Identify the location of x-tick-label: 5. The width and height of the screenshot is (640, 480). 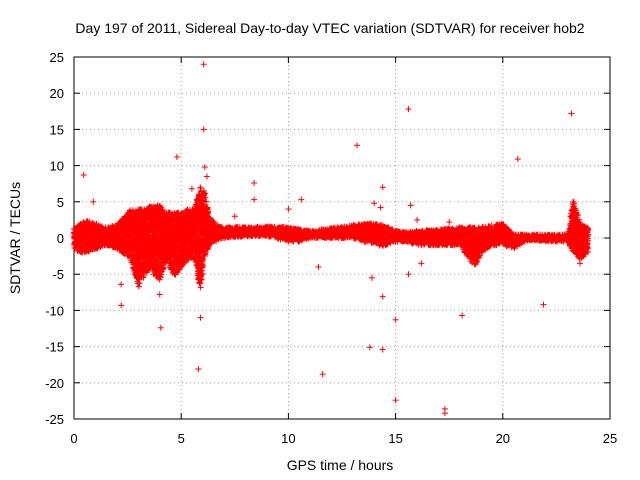
(181, 438).